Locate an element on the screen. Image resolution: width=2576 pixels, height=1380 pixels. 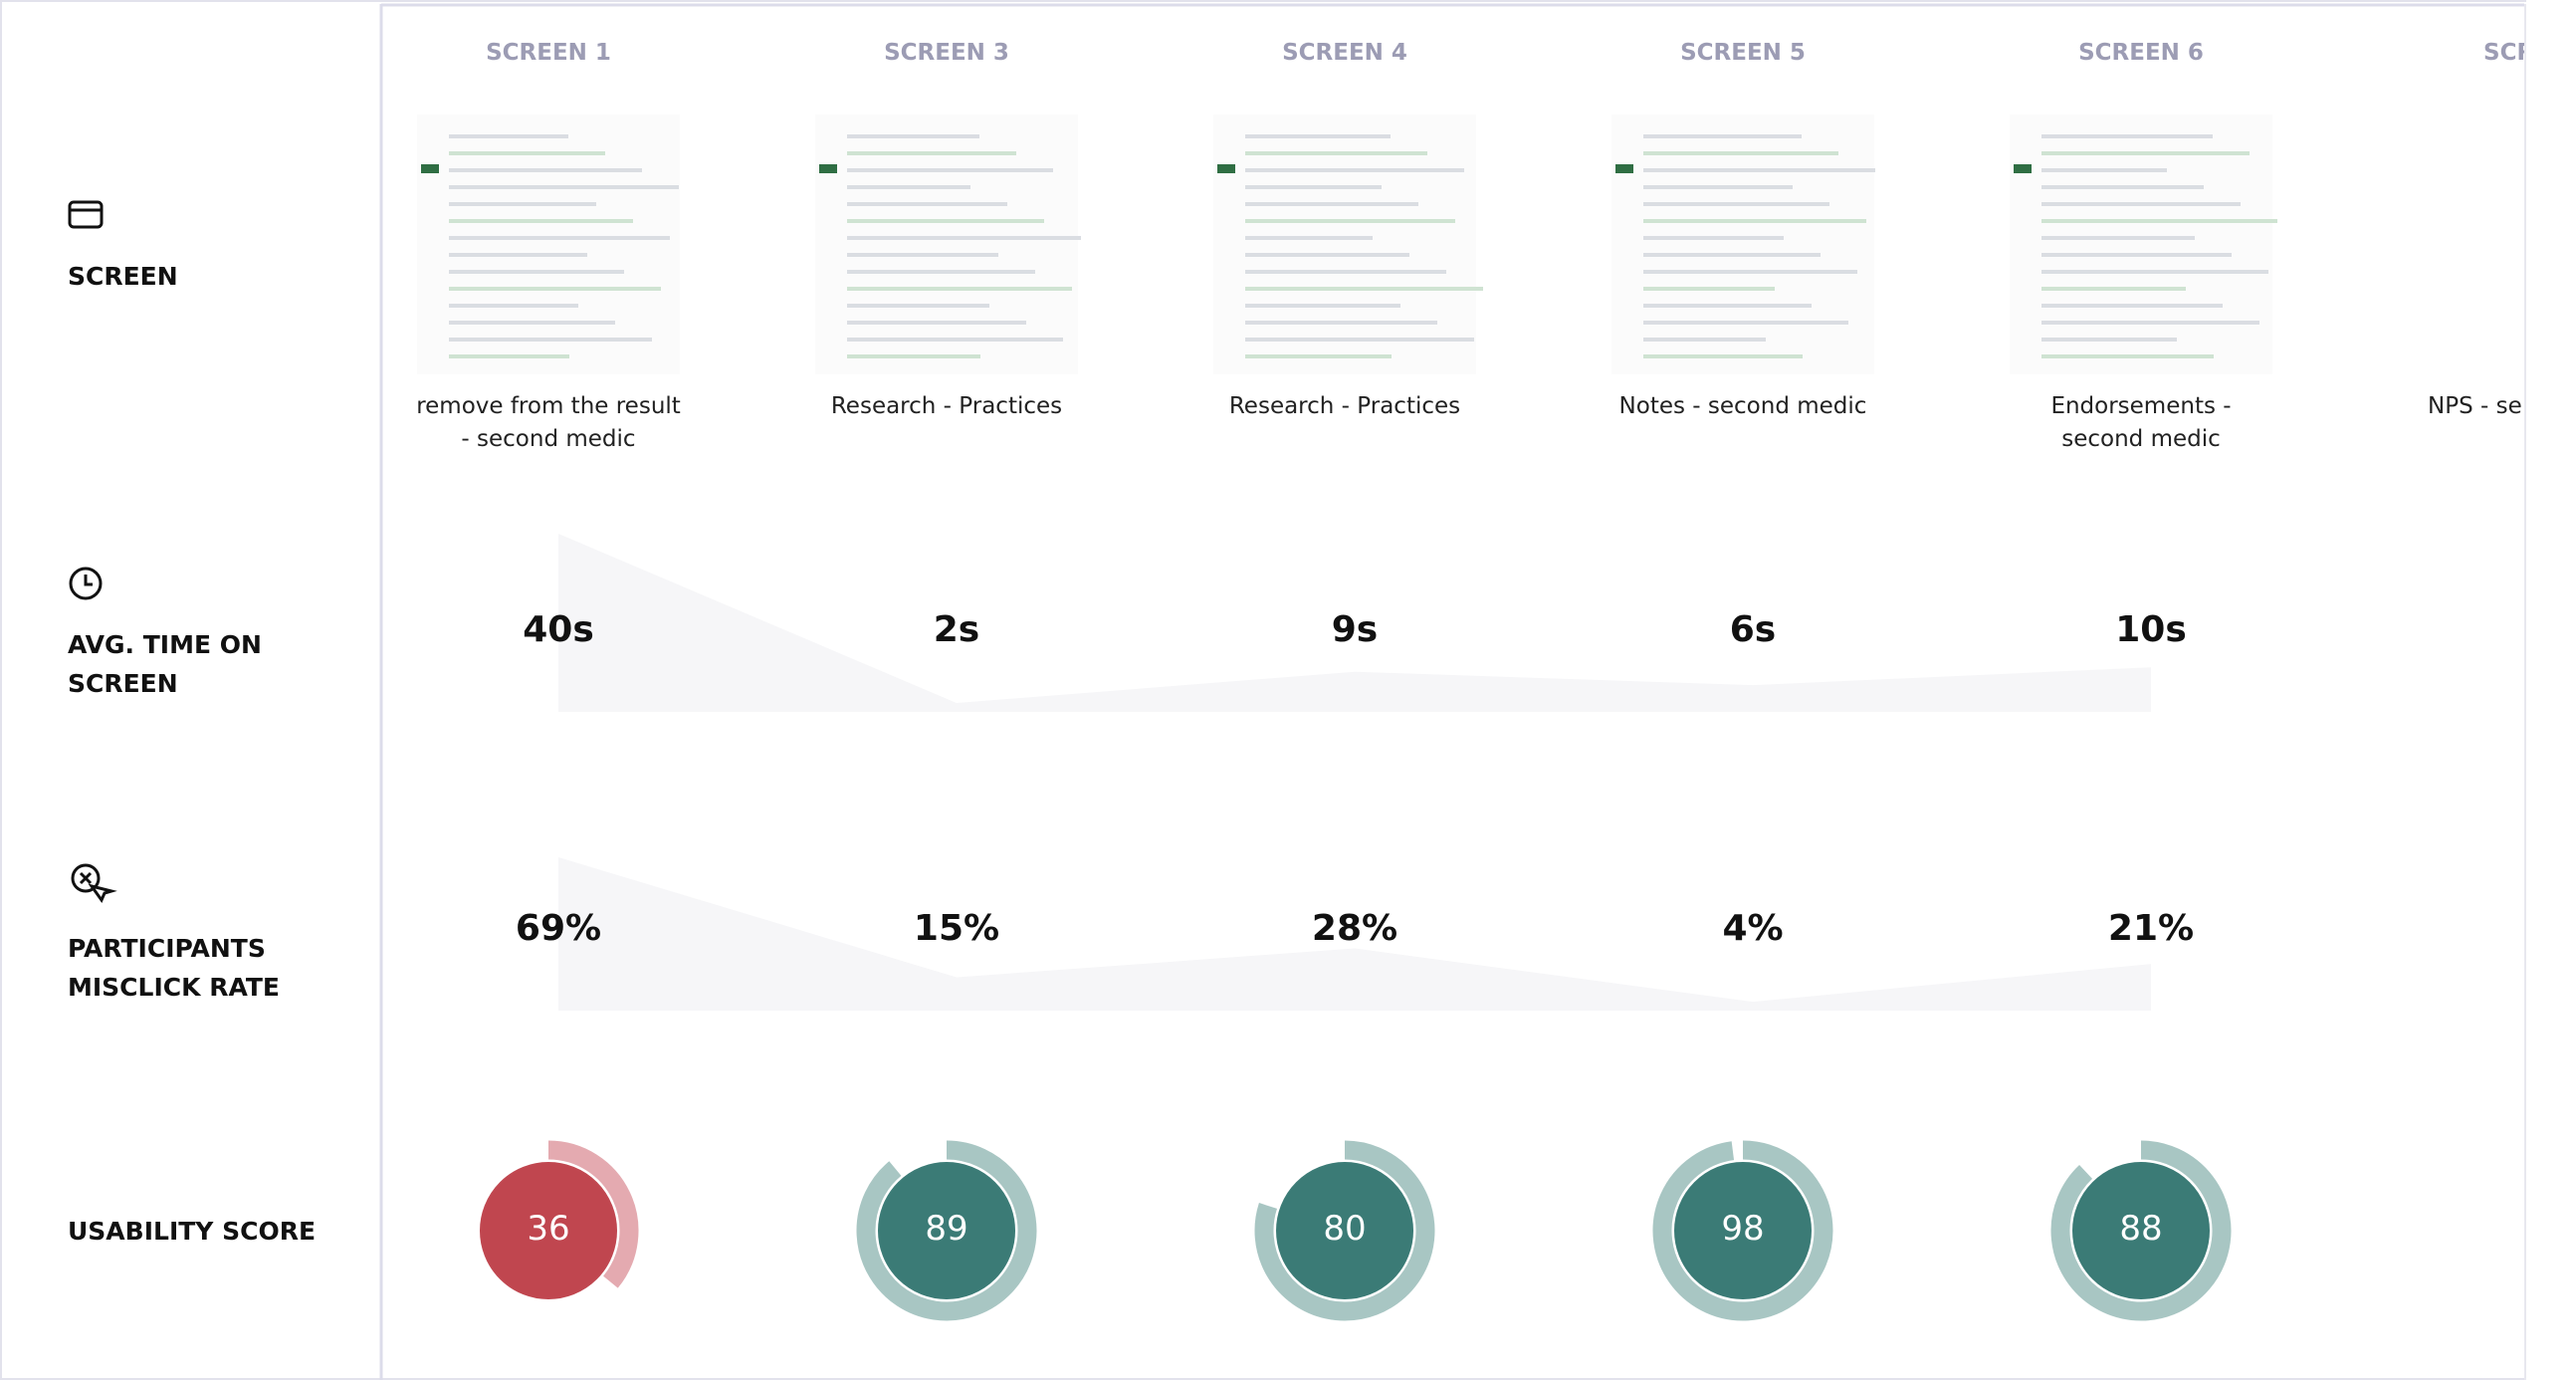
sparkline-area is located at coordinates (1354, 623).